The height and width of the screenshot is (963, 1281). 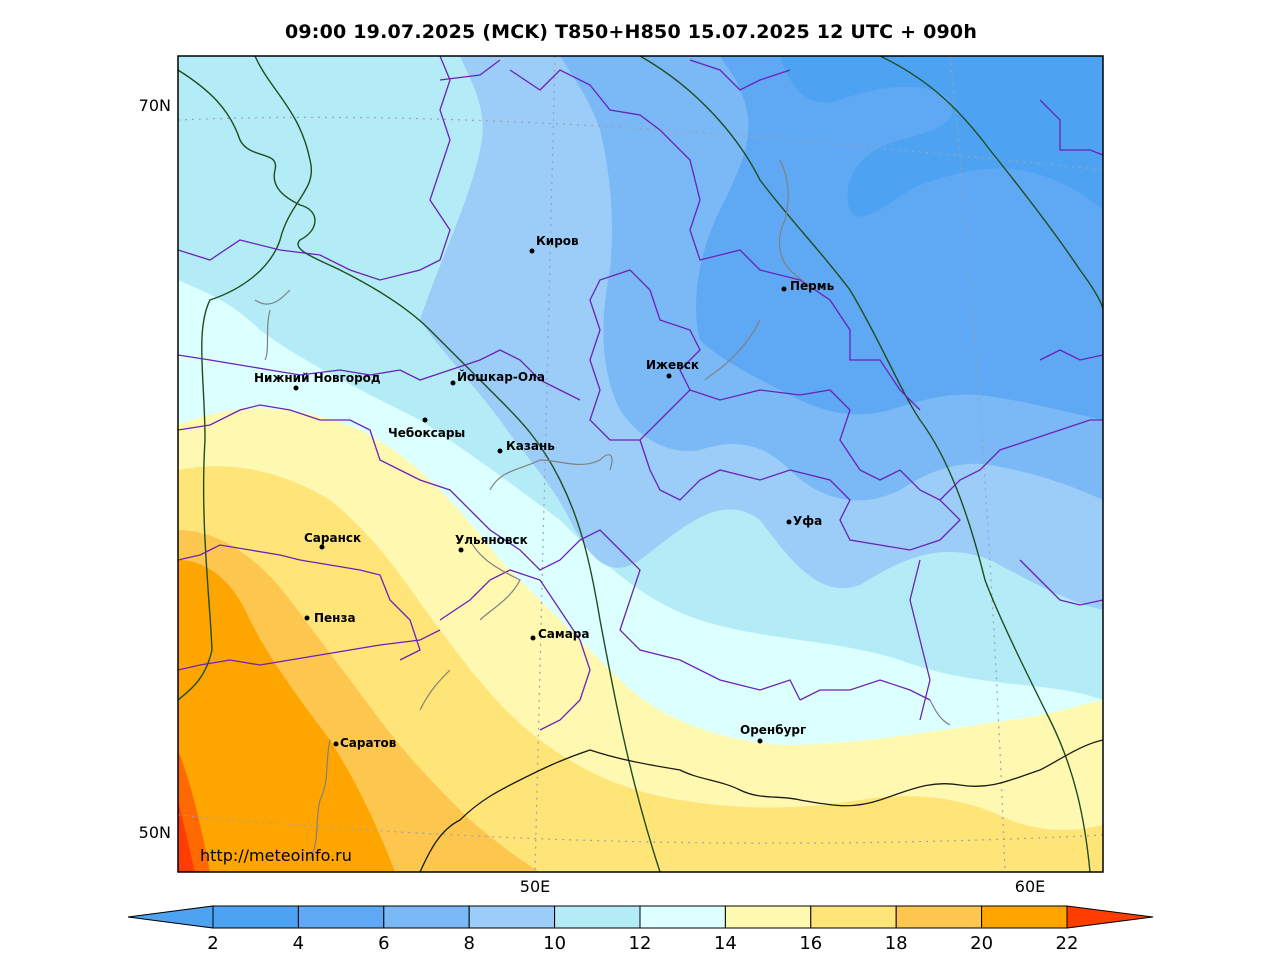 What do you see at coordinates (1067, 943) in the screenshot?
I see `colorbar-tick-label: 22` at bounding box center [1067, 943].